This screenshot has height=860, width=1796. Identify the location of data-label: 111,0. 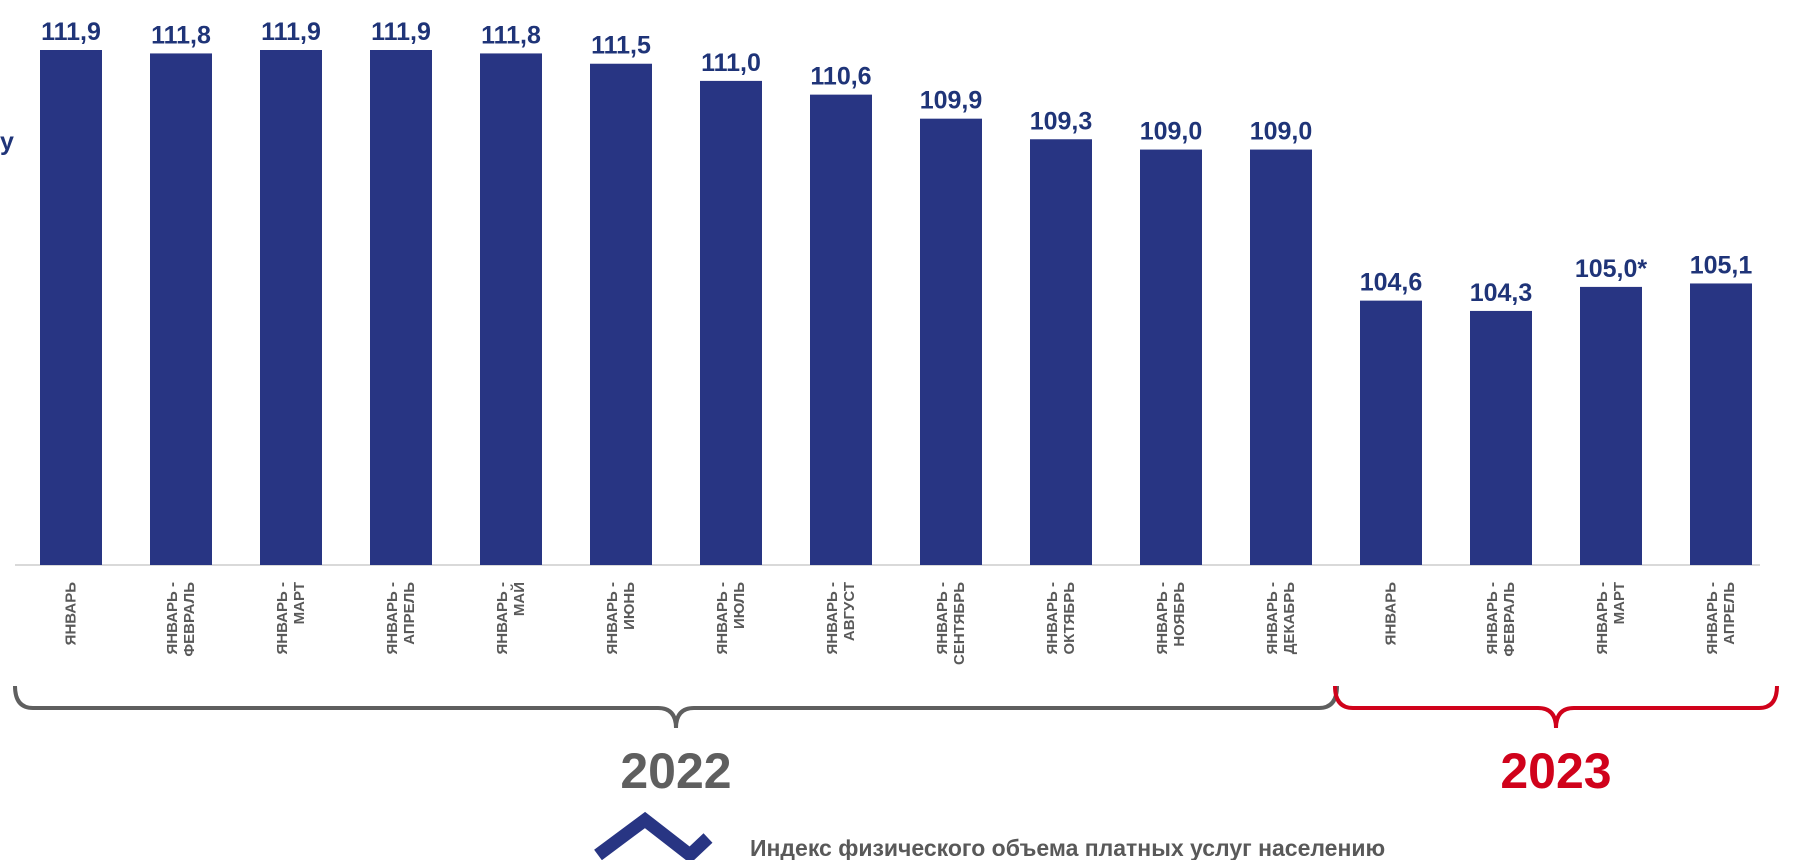
(731, 63).